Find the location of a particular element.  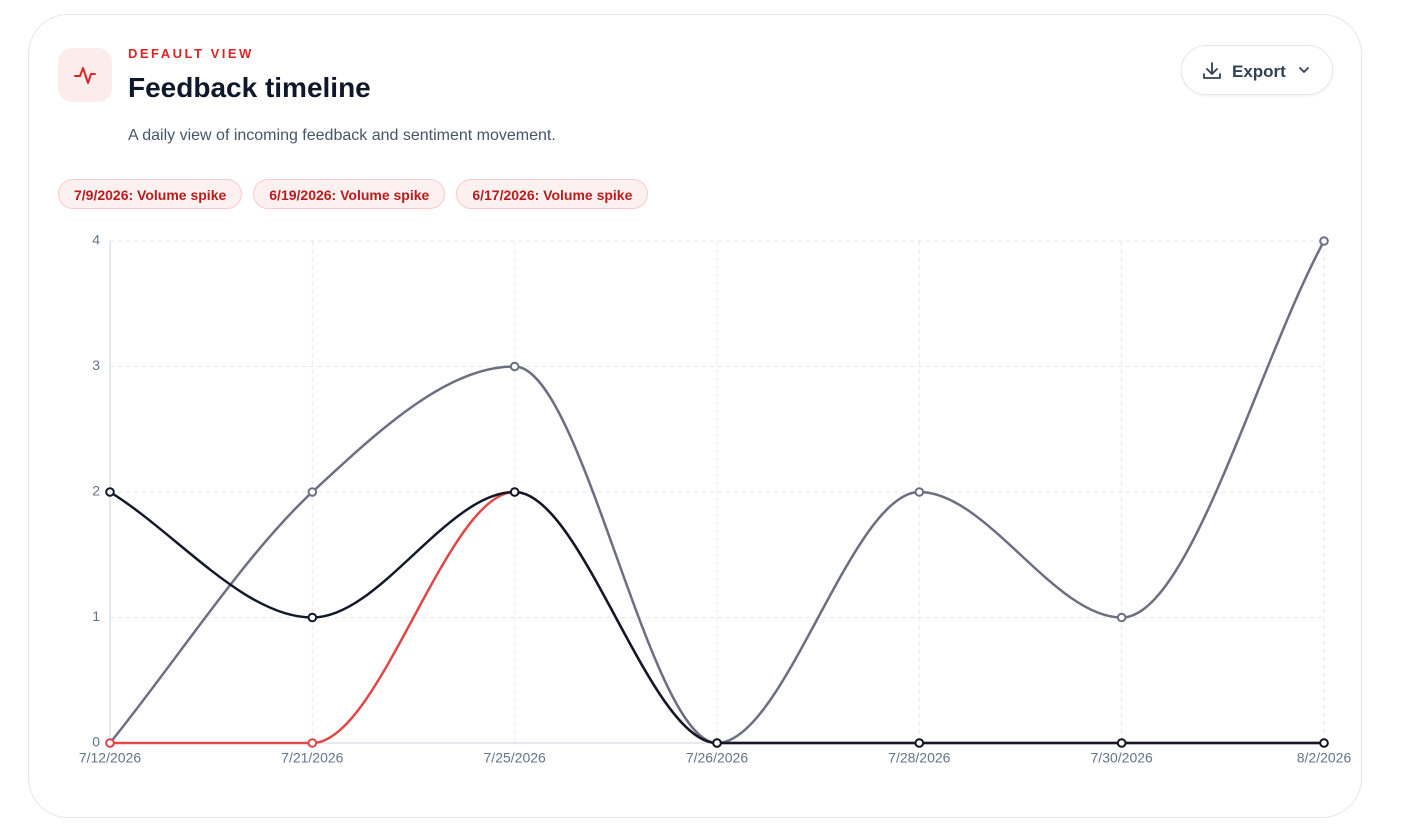

pulse-icon is located at coordinates (85, 75).